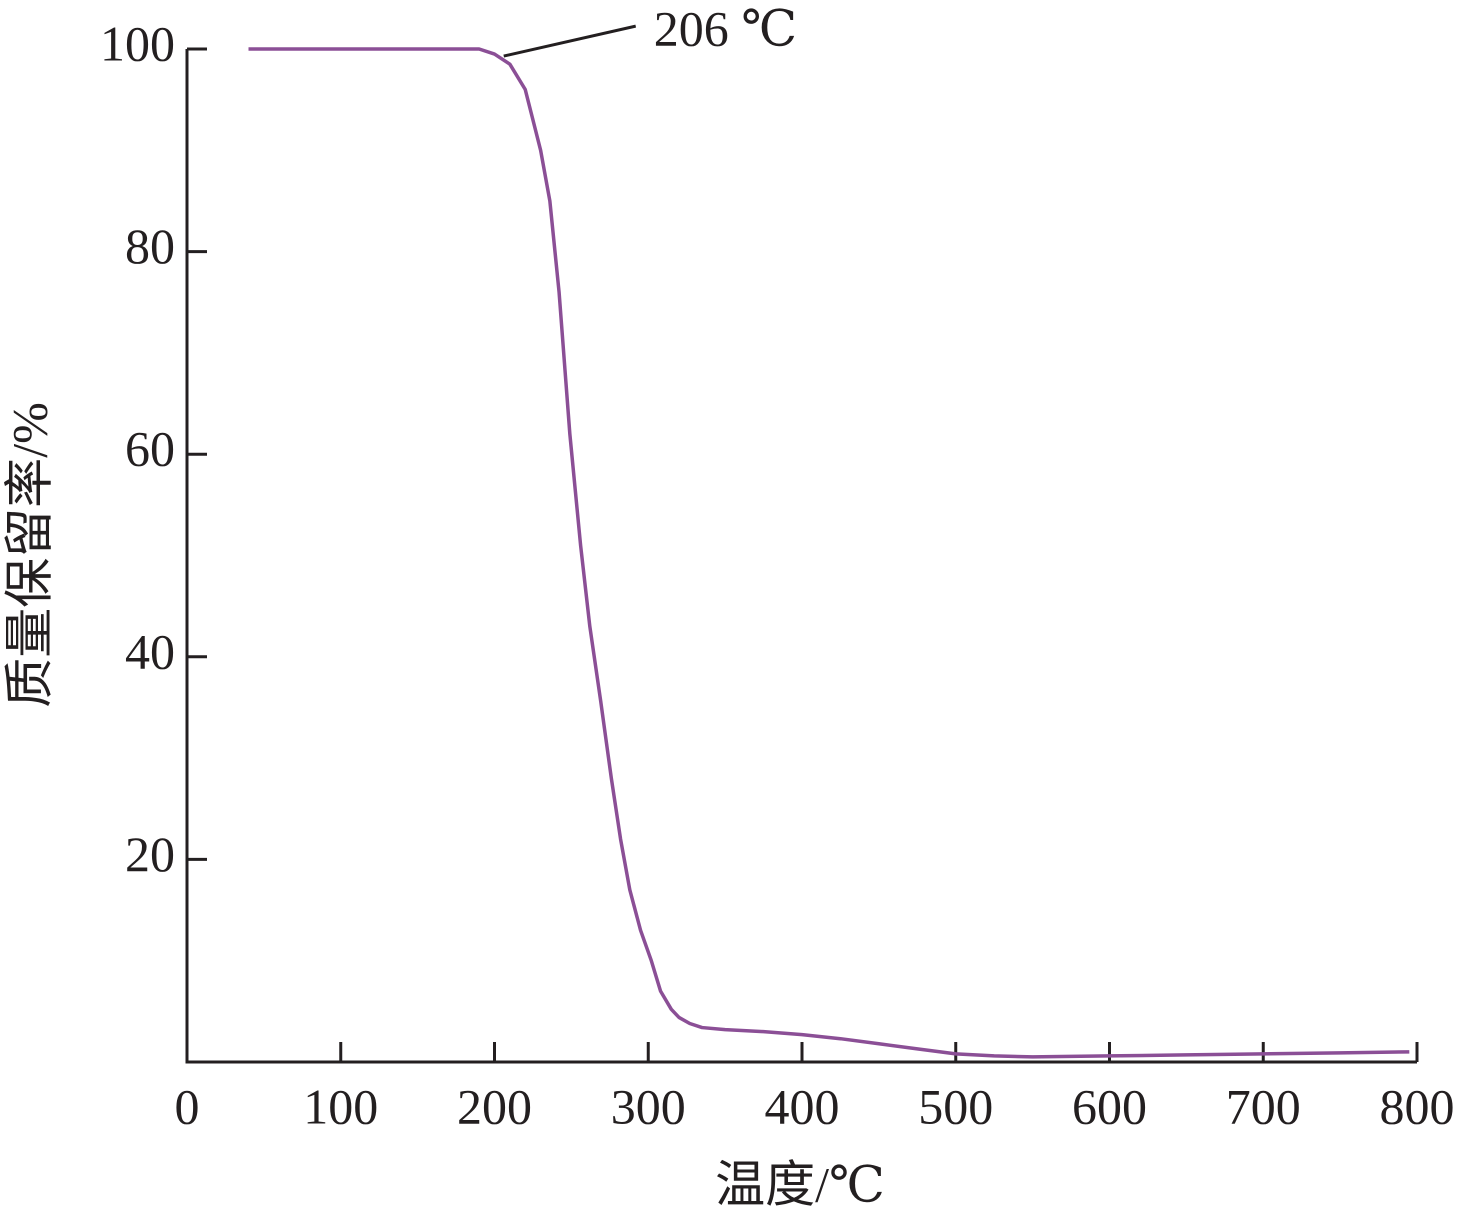 Image resolution: width=1464 pixels, height=1219 pixels. Describe the element at coordinates (648, 1106) in the screenshot. I see `x-tick-label: 300` at that location.